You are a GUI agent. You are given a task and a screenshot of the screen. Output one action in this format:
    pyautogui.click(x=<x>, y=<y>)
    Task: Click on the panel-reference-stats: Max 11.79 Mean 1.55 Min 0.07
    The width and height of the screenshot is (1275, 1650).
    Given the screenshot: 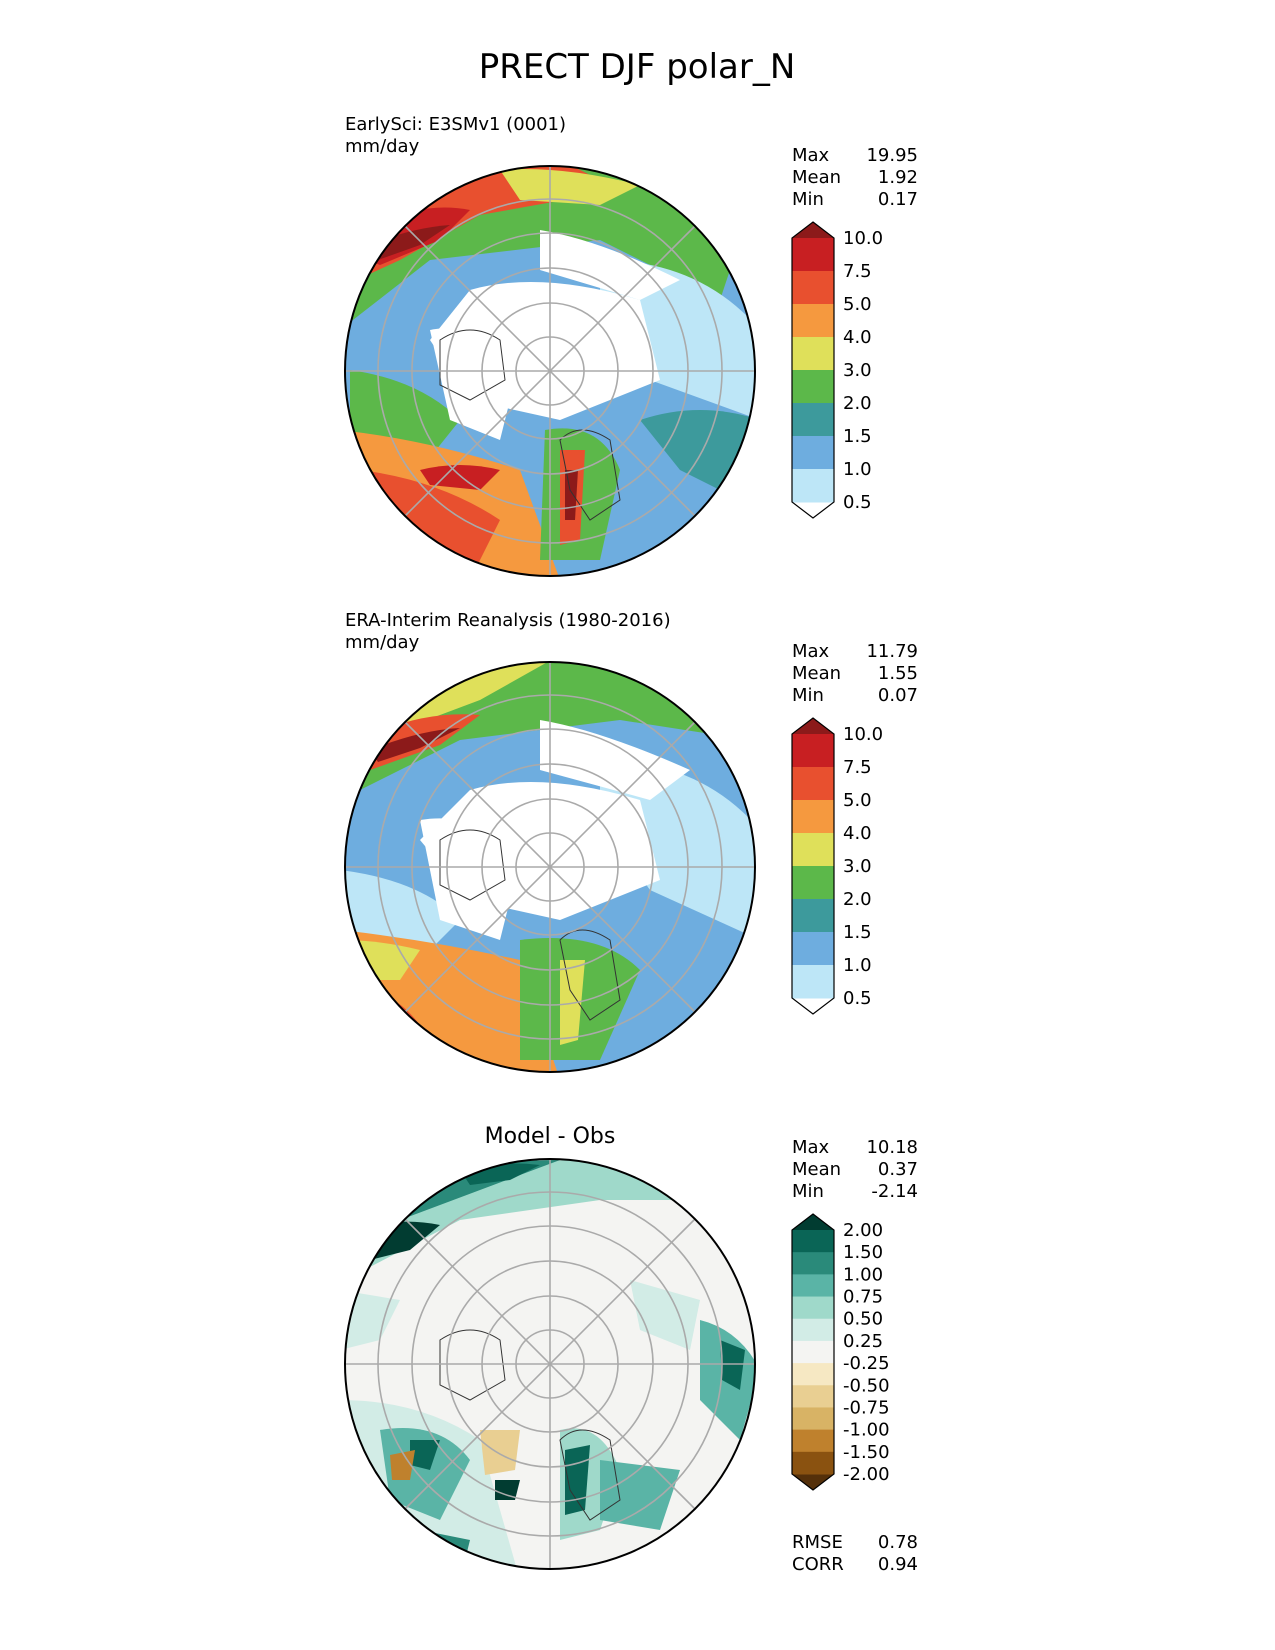 What is the action you would take?
    pyautogui.click(x=855, y=673)
    